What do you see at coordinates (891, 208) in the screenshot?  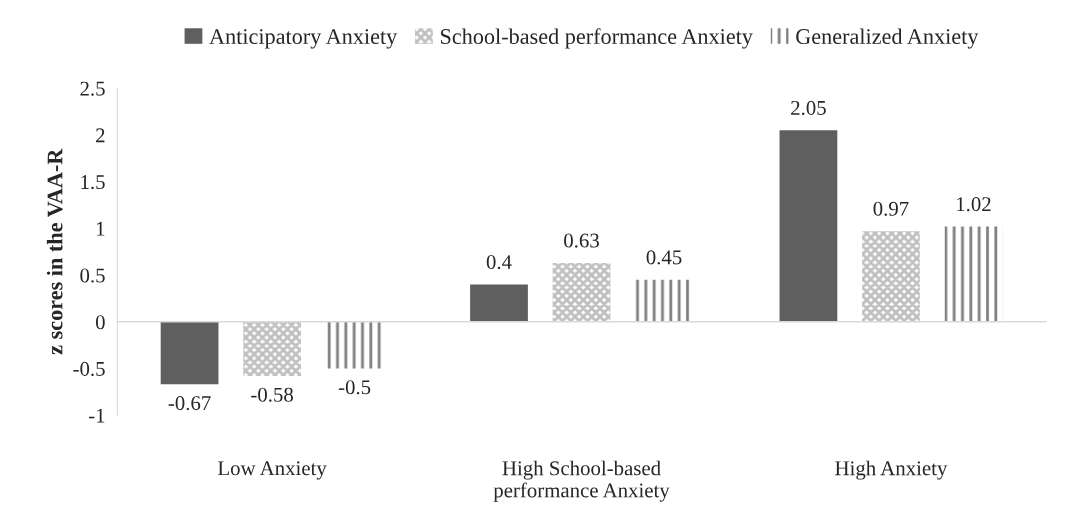 I see `data-label: 0.97` at bounding box center [891, 208].